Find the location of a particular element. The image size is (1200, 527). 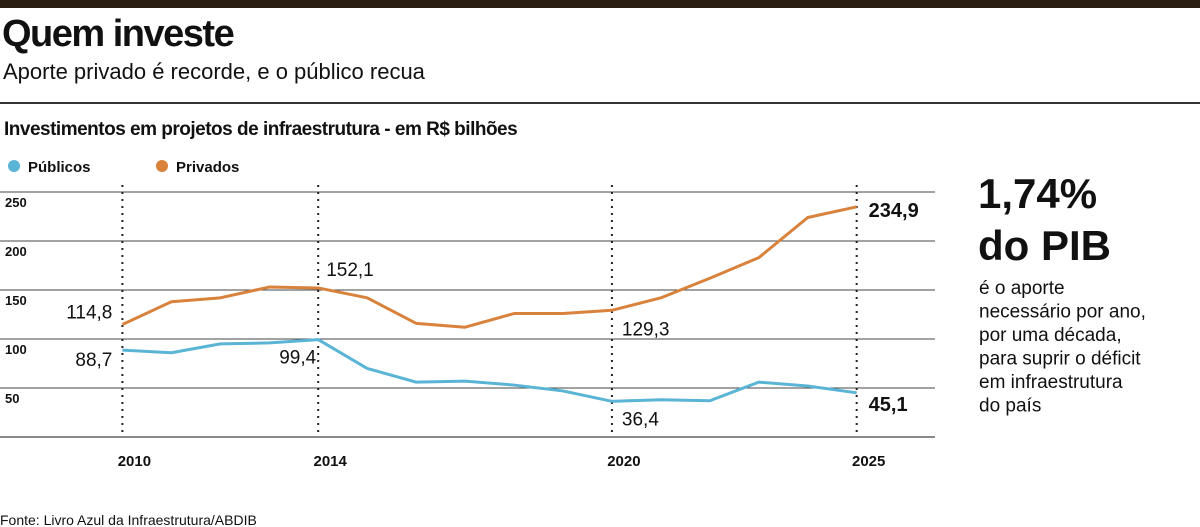

x-tick-label: 2025 is located at coordinates (868, 461).